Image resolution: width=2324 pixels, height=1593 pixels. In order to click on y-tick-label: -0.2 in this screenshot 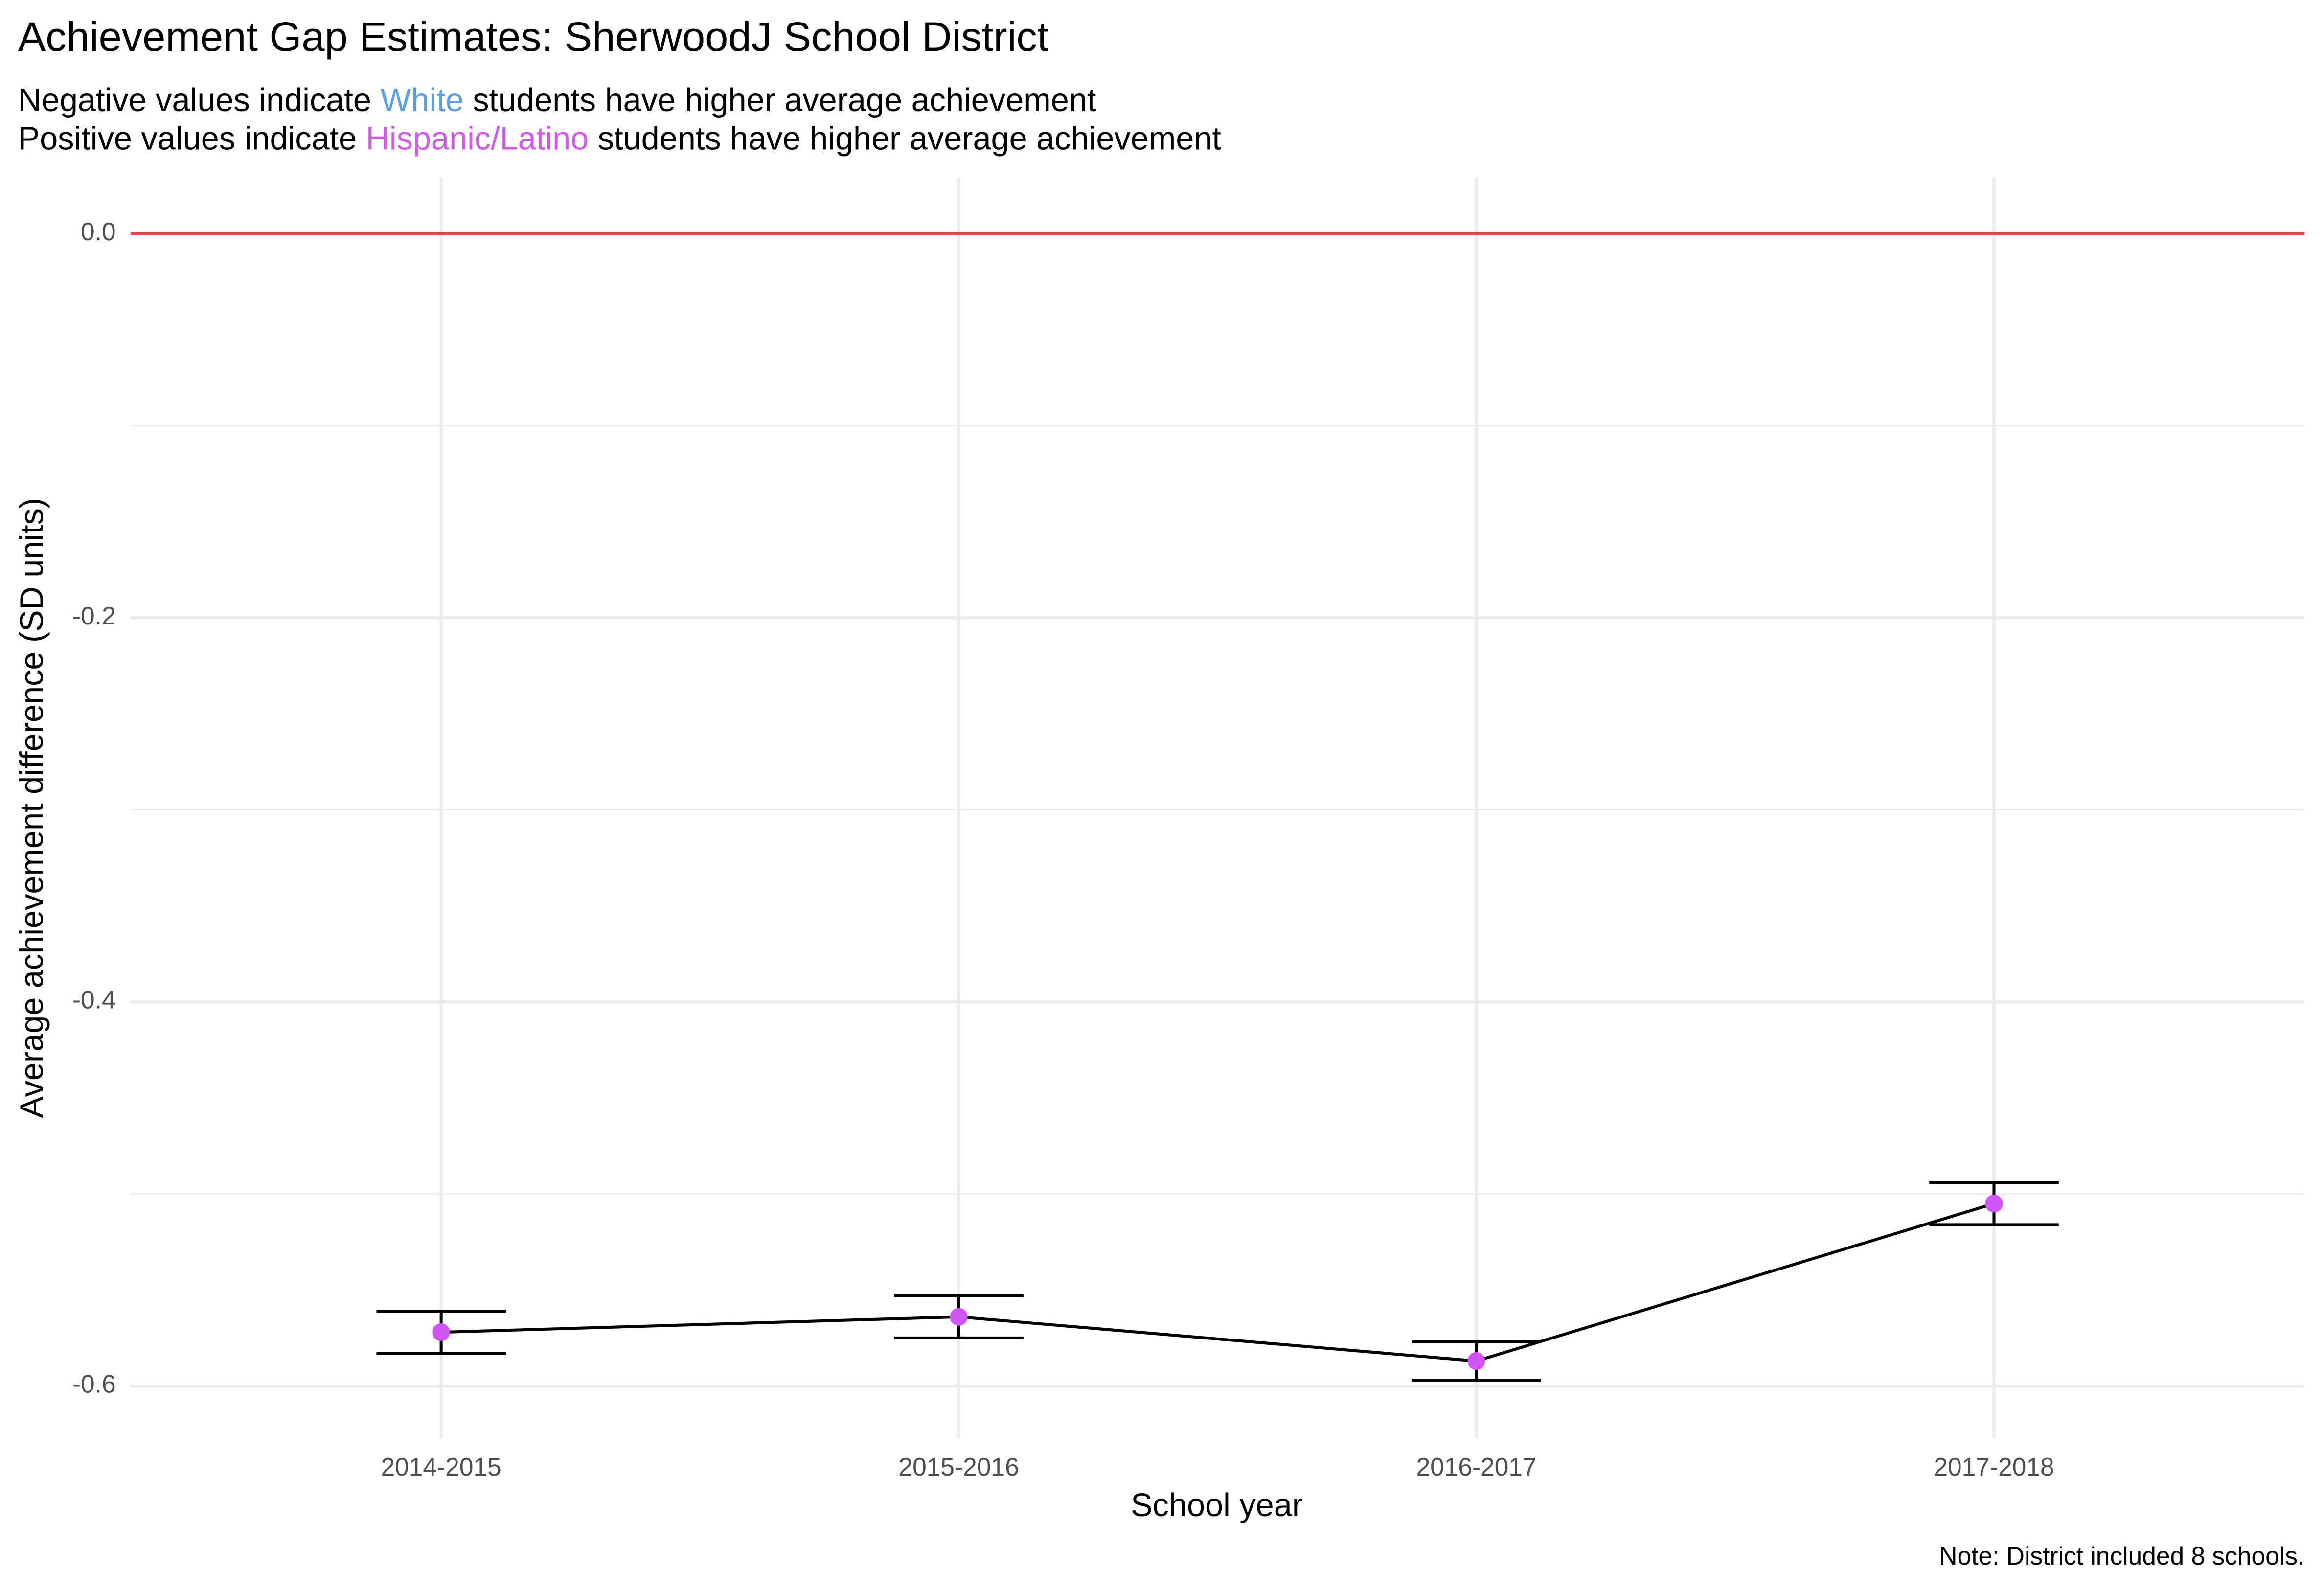, I will do `click(94, 615)`.